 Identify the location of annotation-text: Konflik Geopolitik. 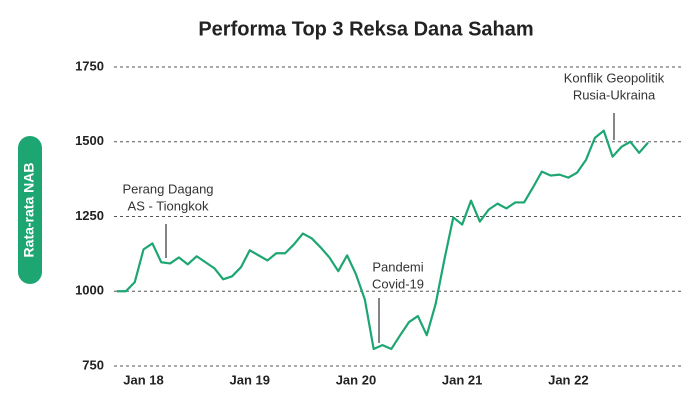
(614, 77).